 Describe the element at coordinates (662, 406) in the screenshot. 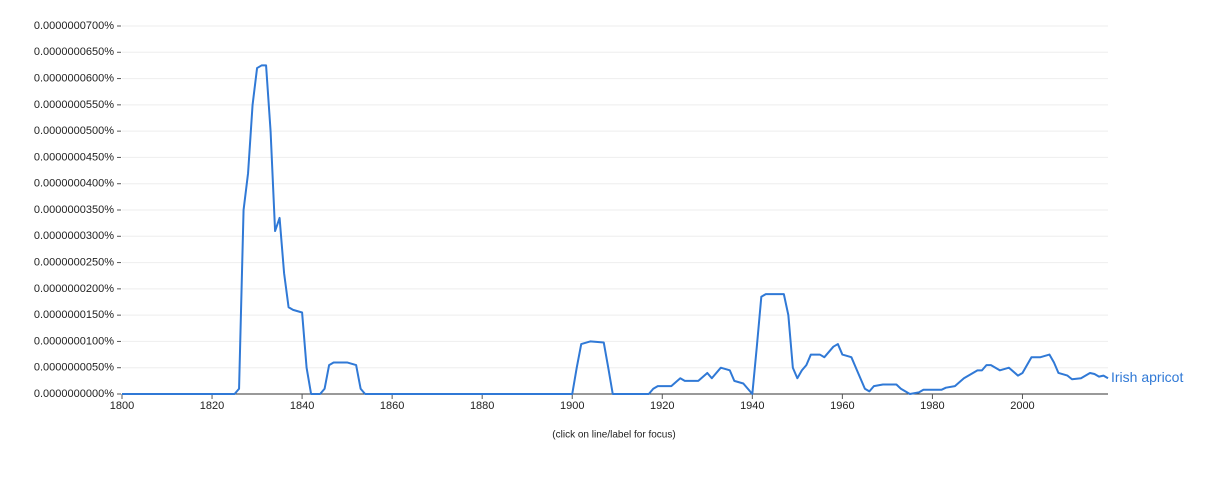

I see `x-tick-label: 1920` at that location.